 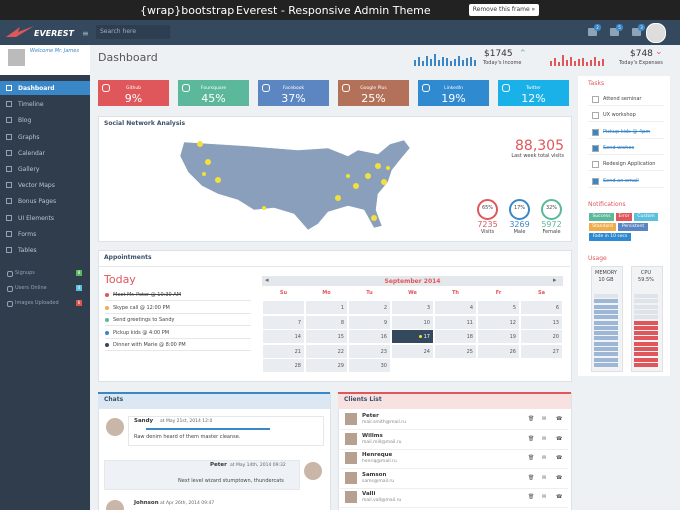 I want to click on user-avatar, so click(x=16, y=57).